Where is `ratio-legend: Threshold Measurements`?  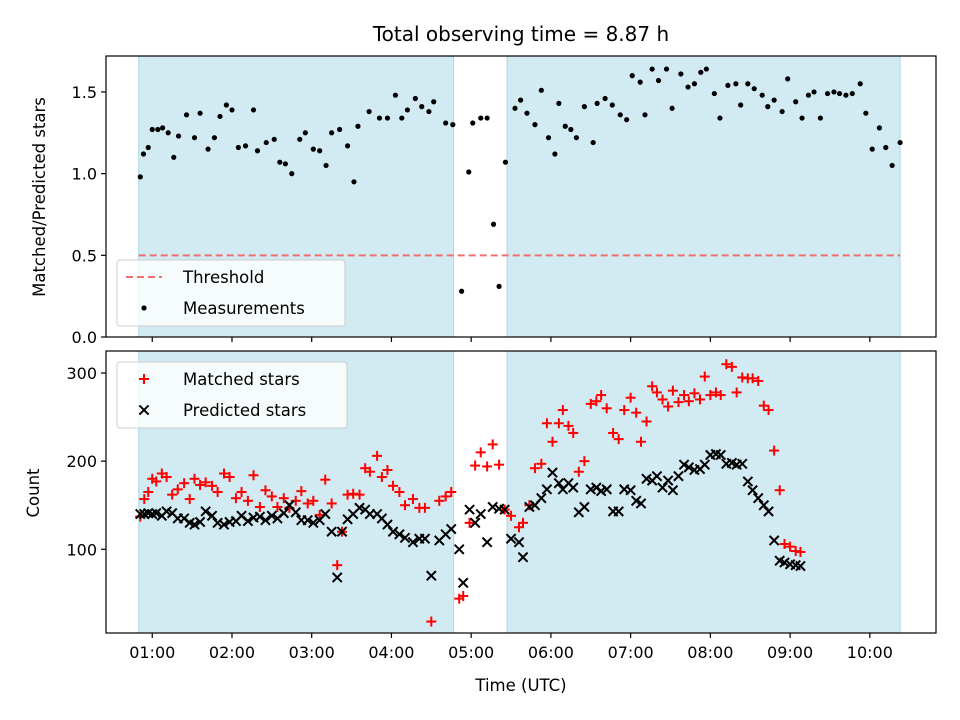
ratio-legend: Threshold Measurements is located at coordinates (231, 293).